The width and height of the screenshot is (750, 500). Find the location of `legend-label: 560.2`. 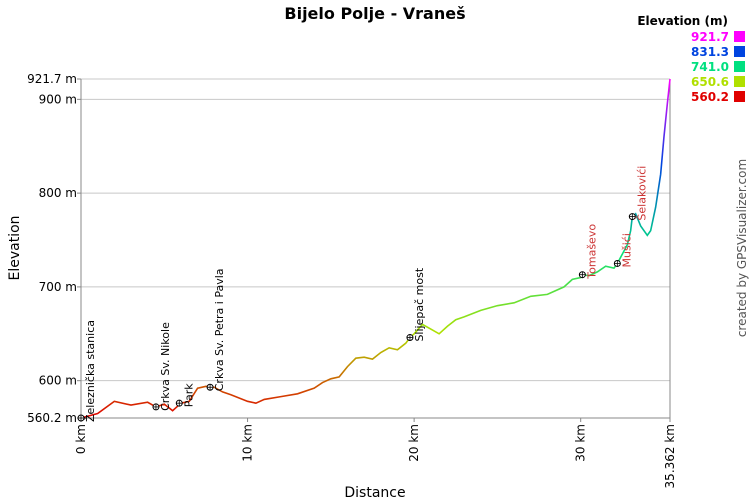

legend-label: 560.2 is located at coordinates (710, 97).